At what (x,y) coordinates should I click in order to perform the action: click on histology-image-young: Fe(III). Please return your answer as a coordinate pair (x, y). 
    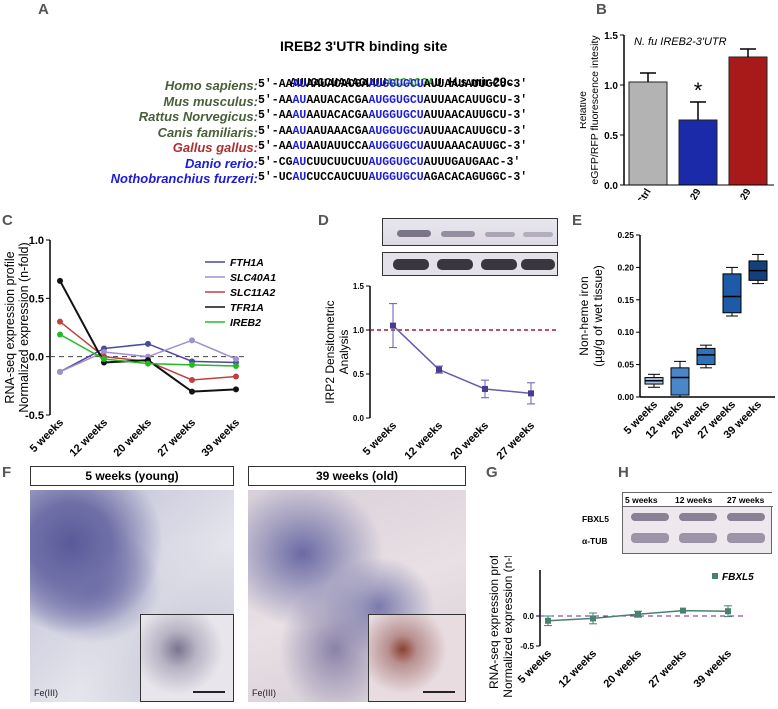
    Looking at the image, I should click on (132, 596).